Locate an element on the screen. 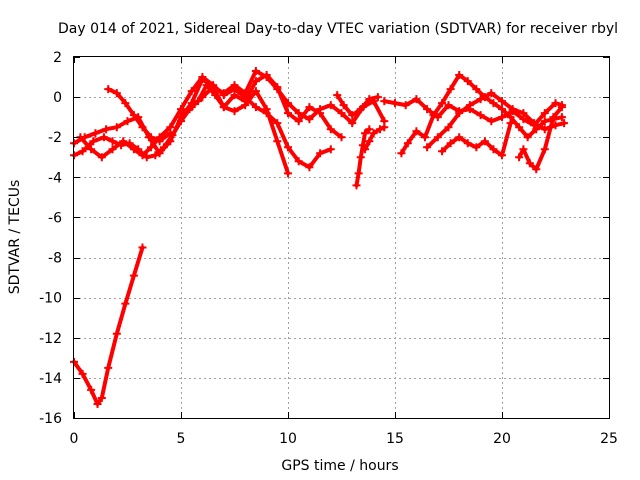 Image resolution: width=640 pixels, height=480 pixels. y-tick-labels: 2 0 -2 -4 -6 -8 -10 -12 -14 -16 is located at coordinates (50, 238).